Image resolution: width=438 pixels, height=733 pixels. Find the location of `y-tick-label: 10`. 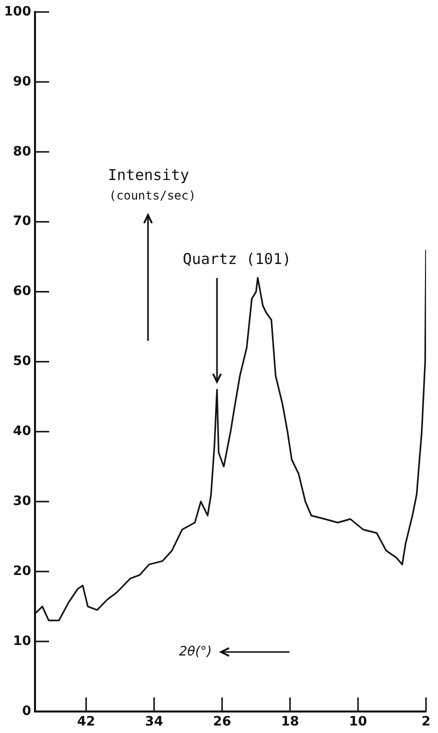

y-tick-label: 10 is located at coordinates (22, 641).